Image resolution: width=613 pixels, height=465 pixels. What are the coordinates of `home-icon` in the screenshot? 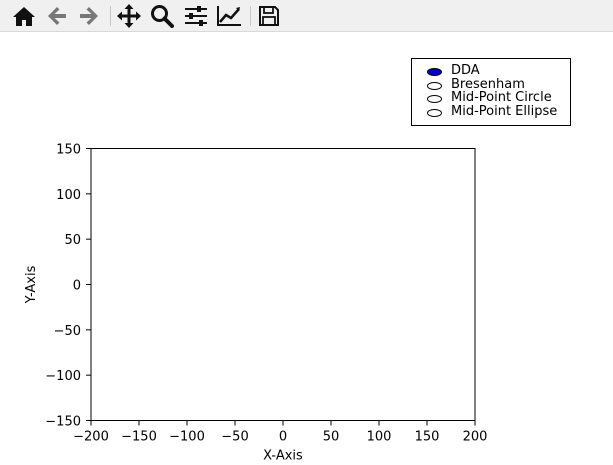 It's located at (24, 16).